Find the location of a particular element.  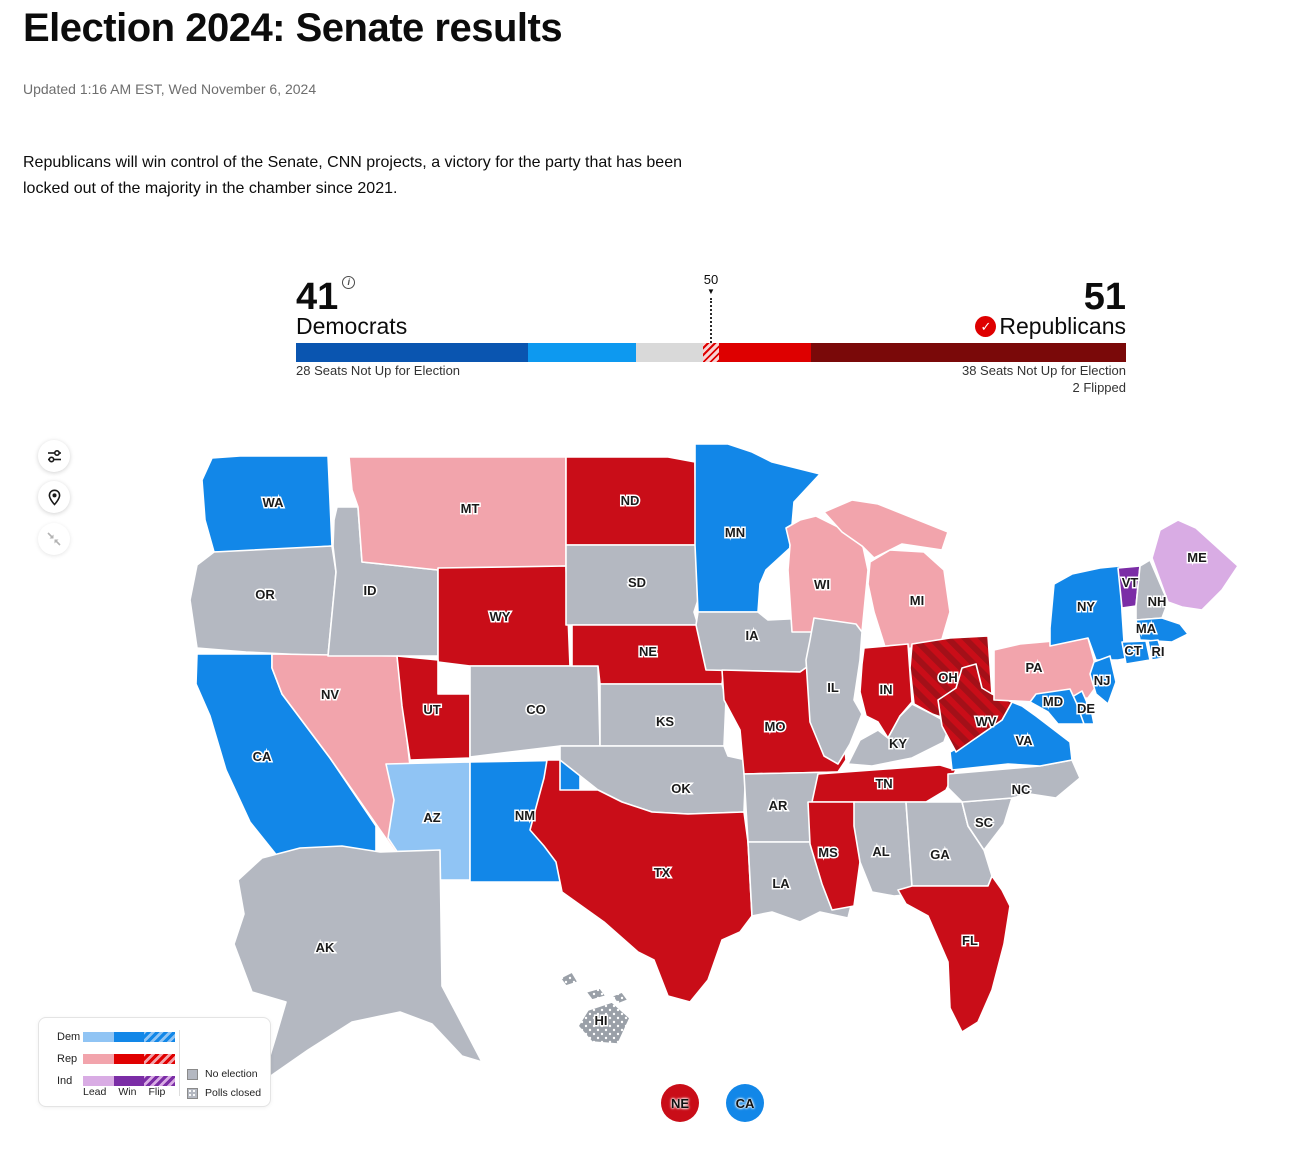

legend-flip-label: Flip is located at coordinates (157, 1092).